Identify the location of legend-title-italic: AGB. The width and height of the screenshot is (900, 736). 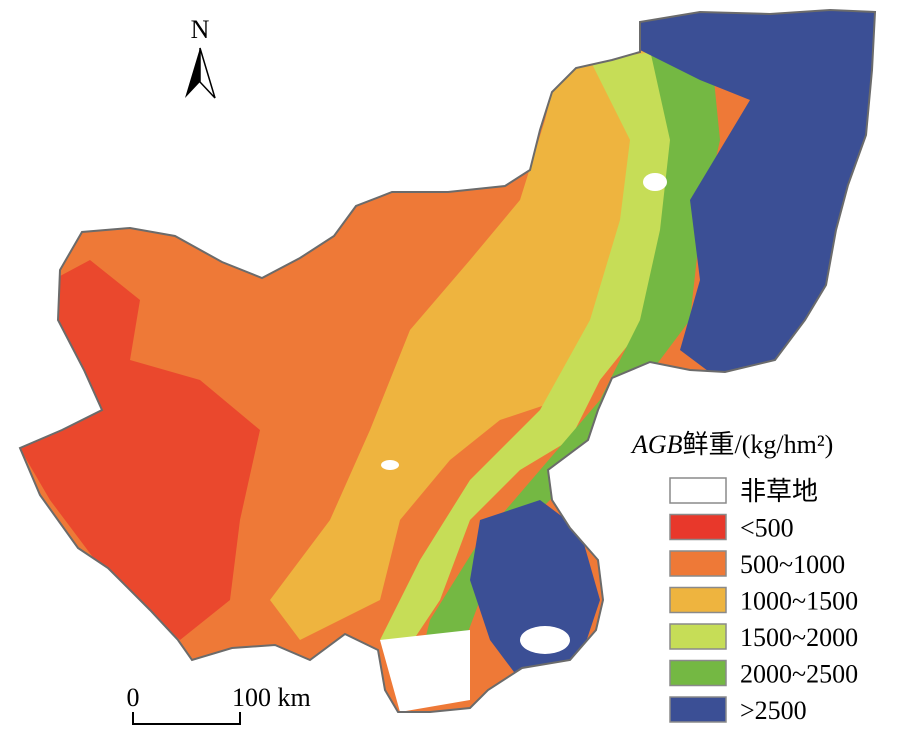
(656, 444).